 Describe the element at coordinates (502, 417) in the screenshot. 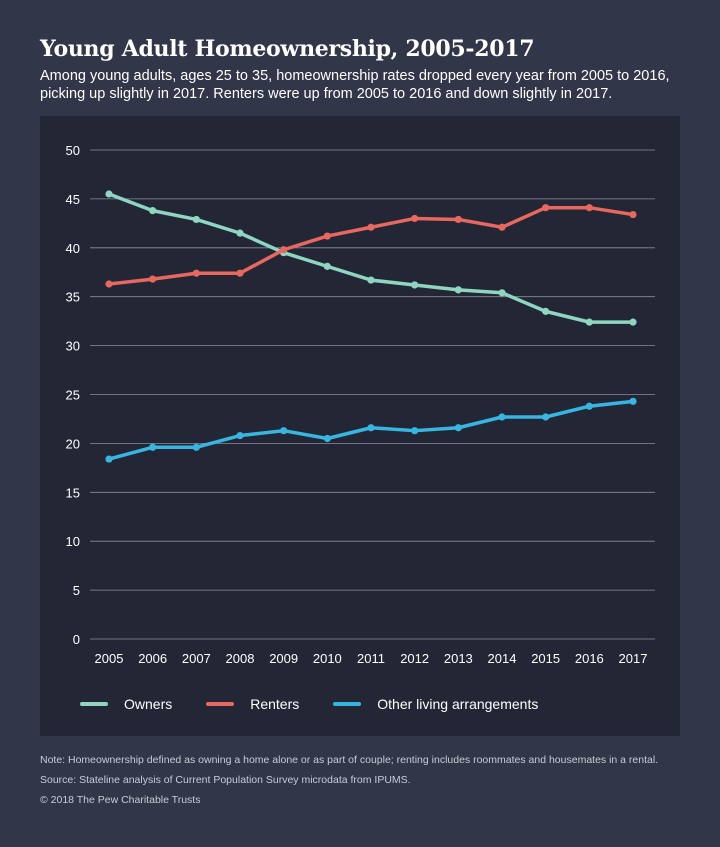

I see `data-point-other-living-arrangements-2014` at that location.